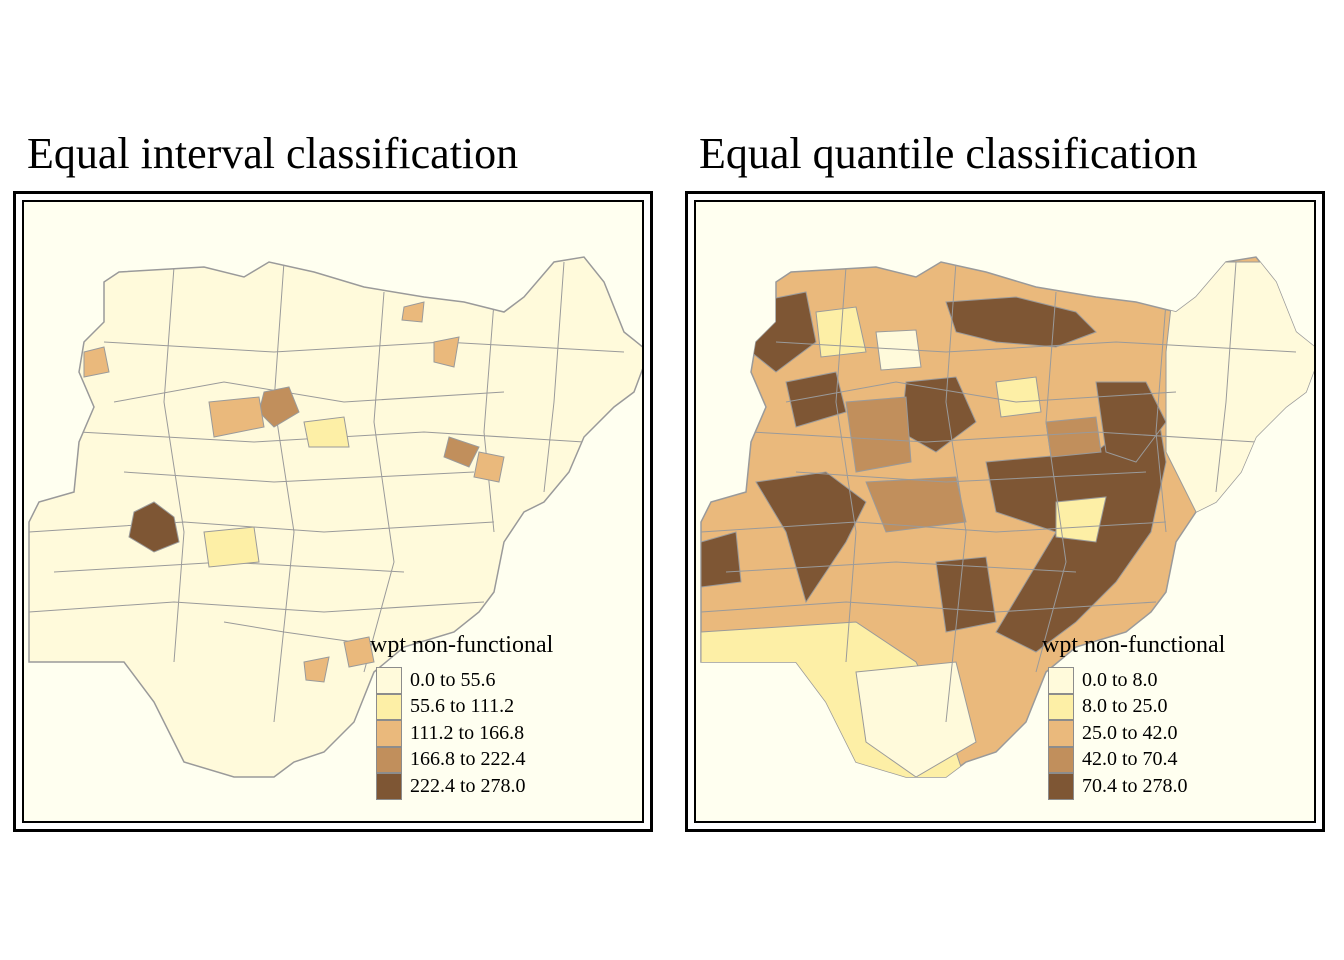 The width and height of the screenshot is (1344, 960). What do you see at coordinates (966, 594) in the screenshot?
I see `region-shaded-dark6` at bounding box center [966, 594].